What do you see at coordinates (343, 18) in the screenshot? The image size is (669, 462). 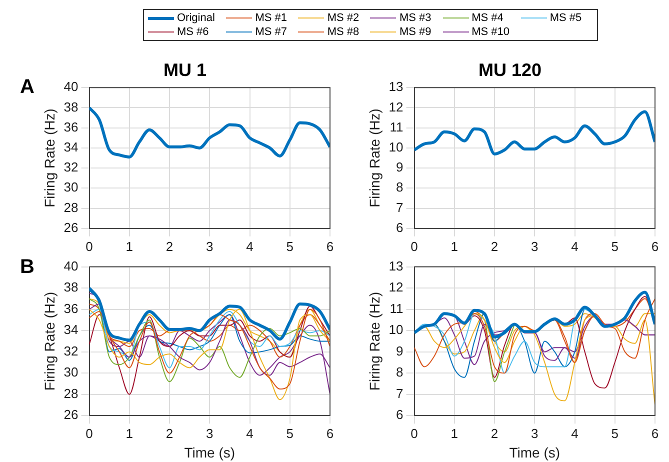 I see `legend-label: MS #2` at bounding box center [343, 18].